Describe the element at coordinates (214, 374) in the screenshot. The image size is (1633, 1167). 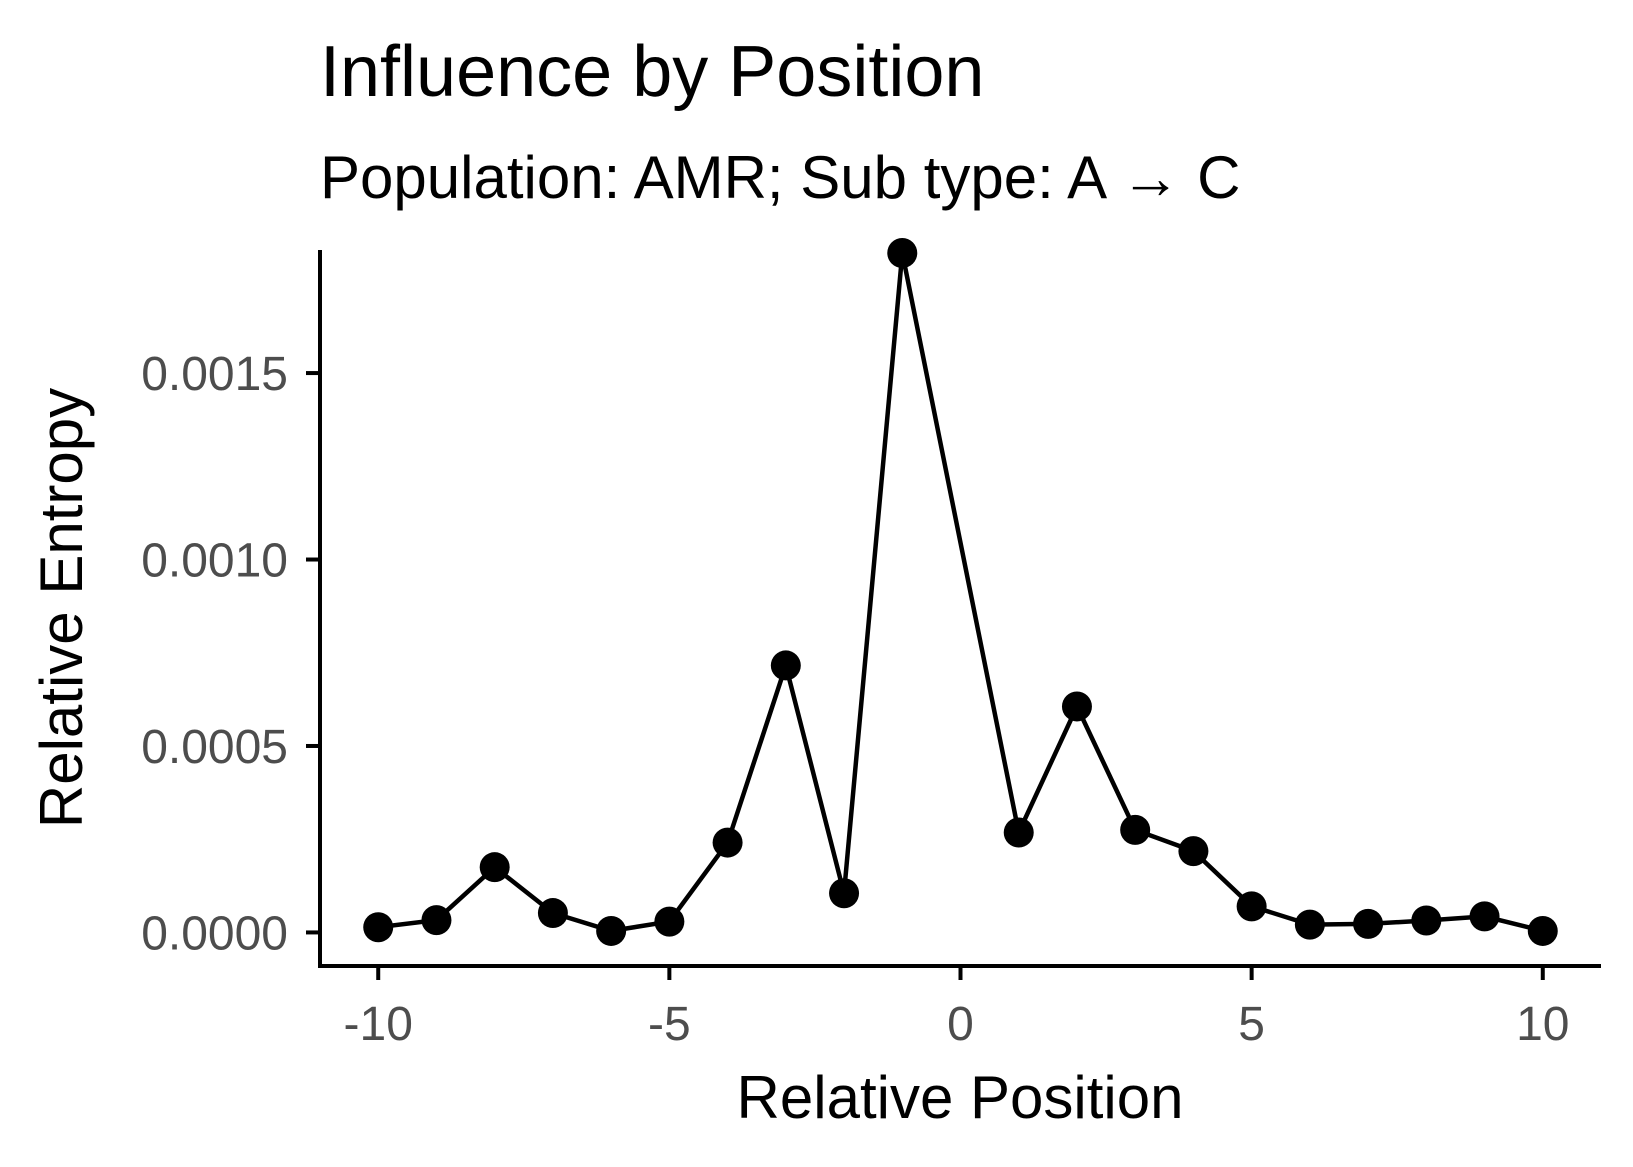
I see `y-tick-label: 0.0015` at that location.